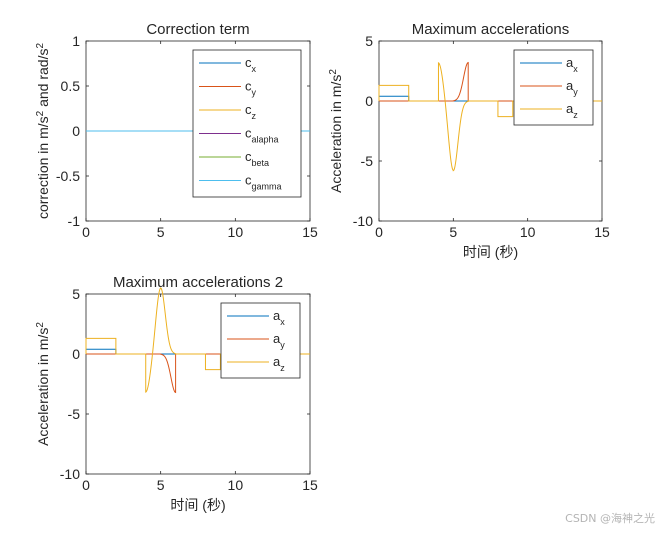  What do you see at coordinates (71, 86) in the screenshot?
I see `y-tick-label: 0.5` at bounding box center [71, 86].